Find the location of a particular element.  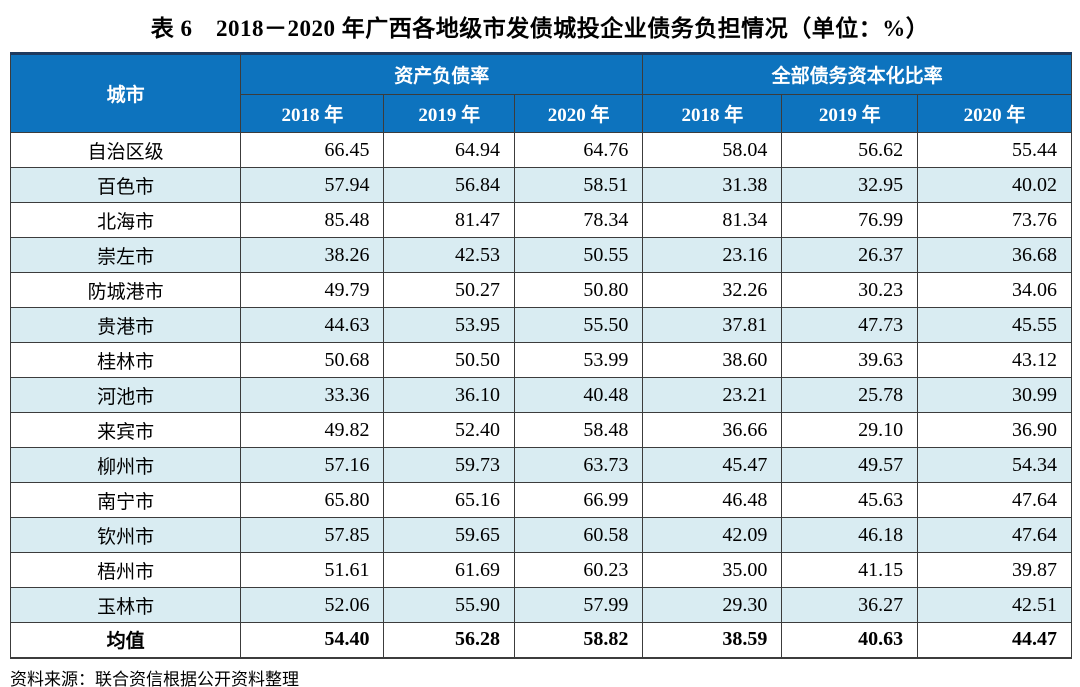

value-cell: 40.48 is located at coordinates (578, 395).